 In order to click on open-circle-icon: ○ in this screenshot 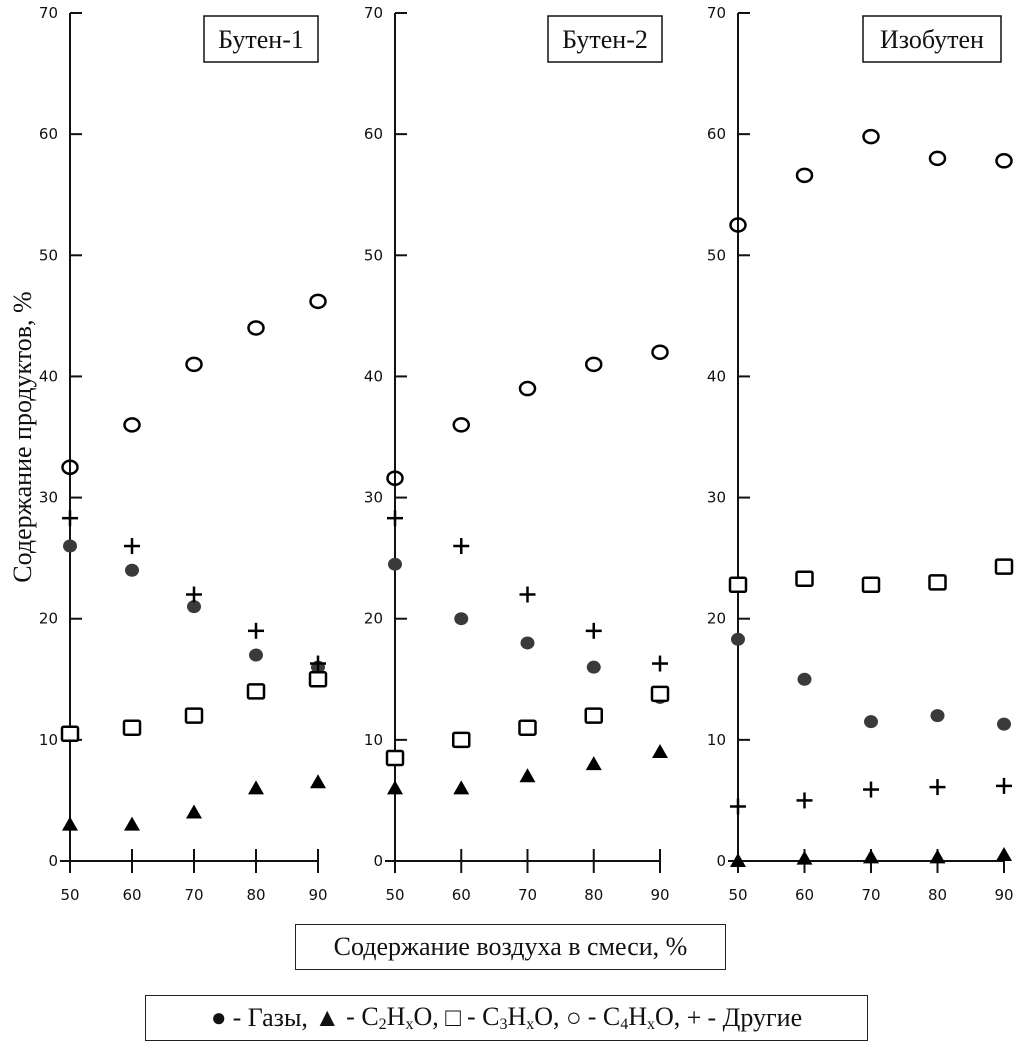, I will do `click(574, 1017)`.